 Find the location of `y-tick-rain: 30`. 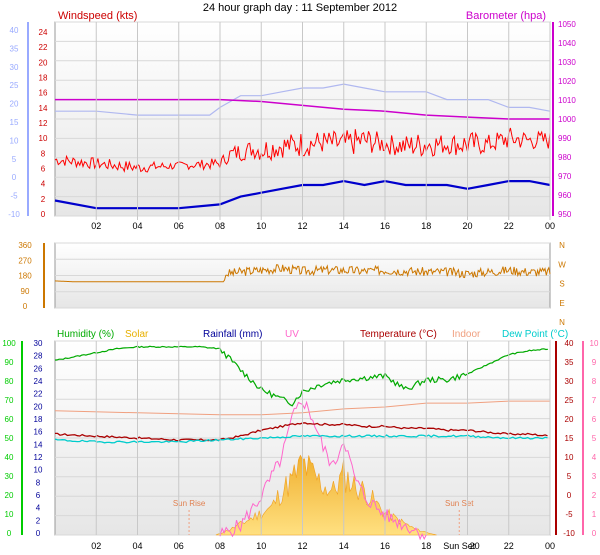

y-tick-rain: 30 is located at coordinates (38, 343).